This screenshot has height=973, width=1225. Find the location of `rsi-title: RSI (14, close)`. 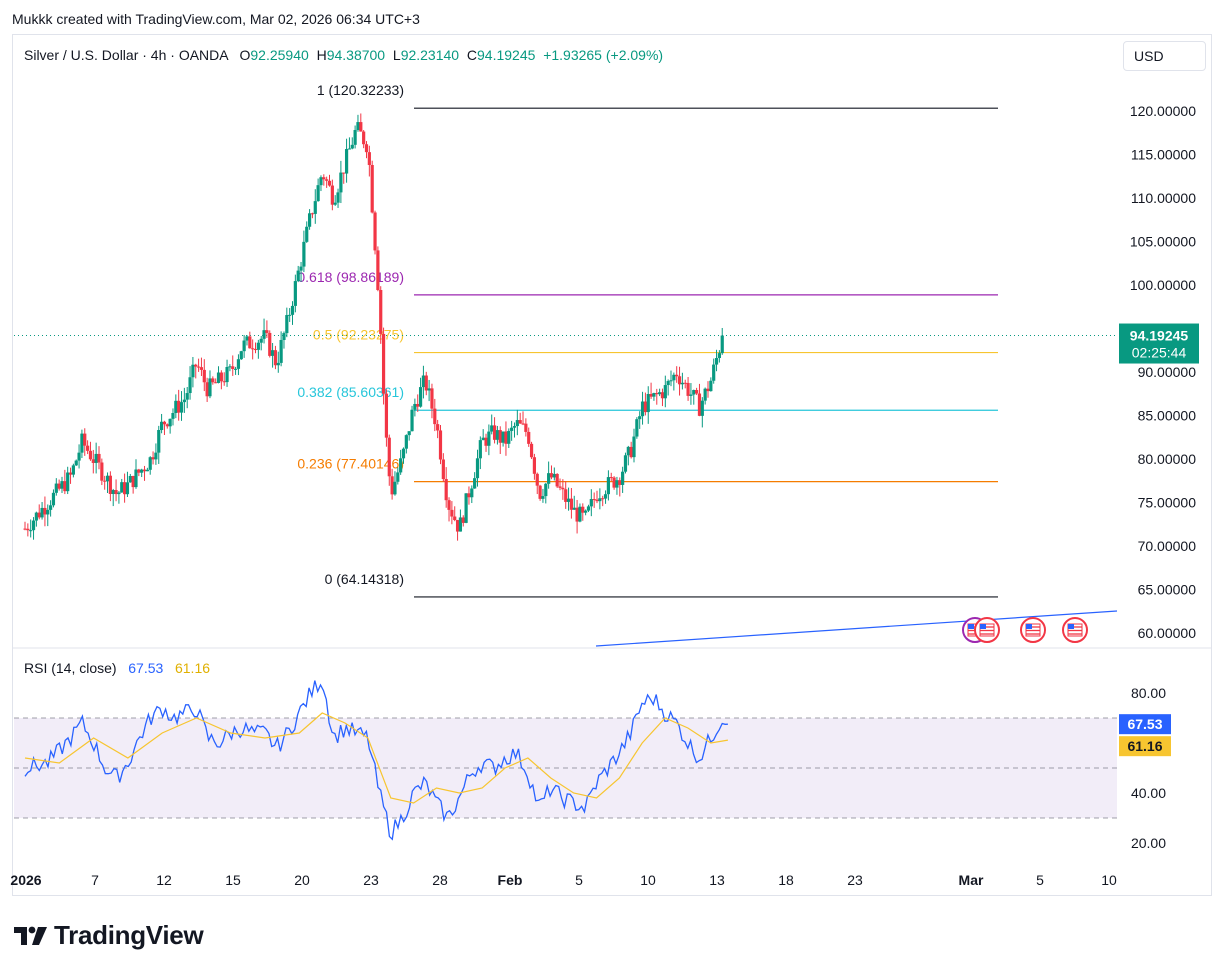

rsi-title: RSI (14, close) is located at coordinates (70, 668).